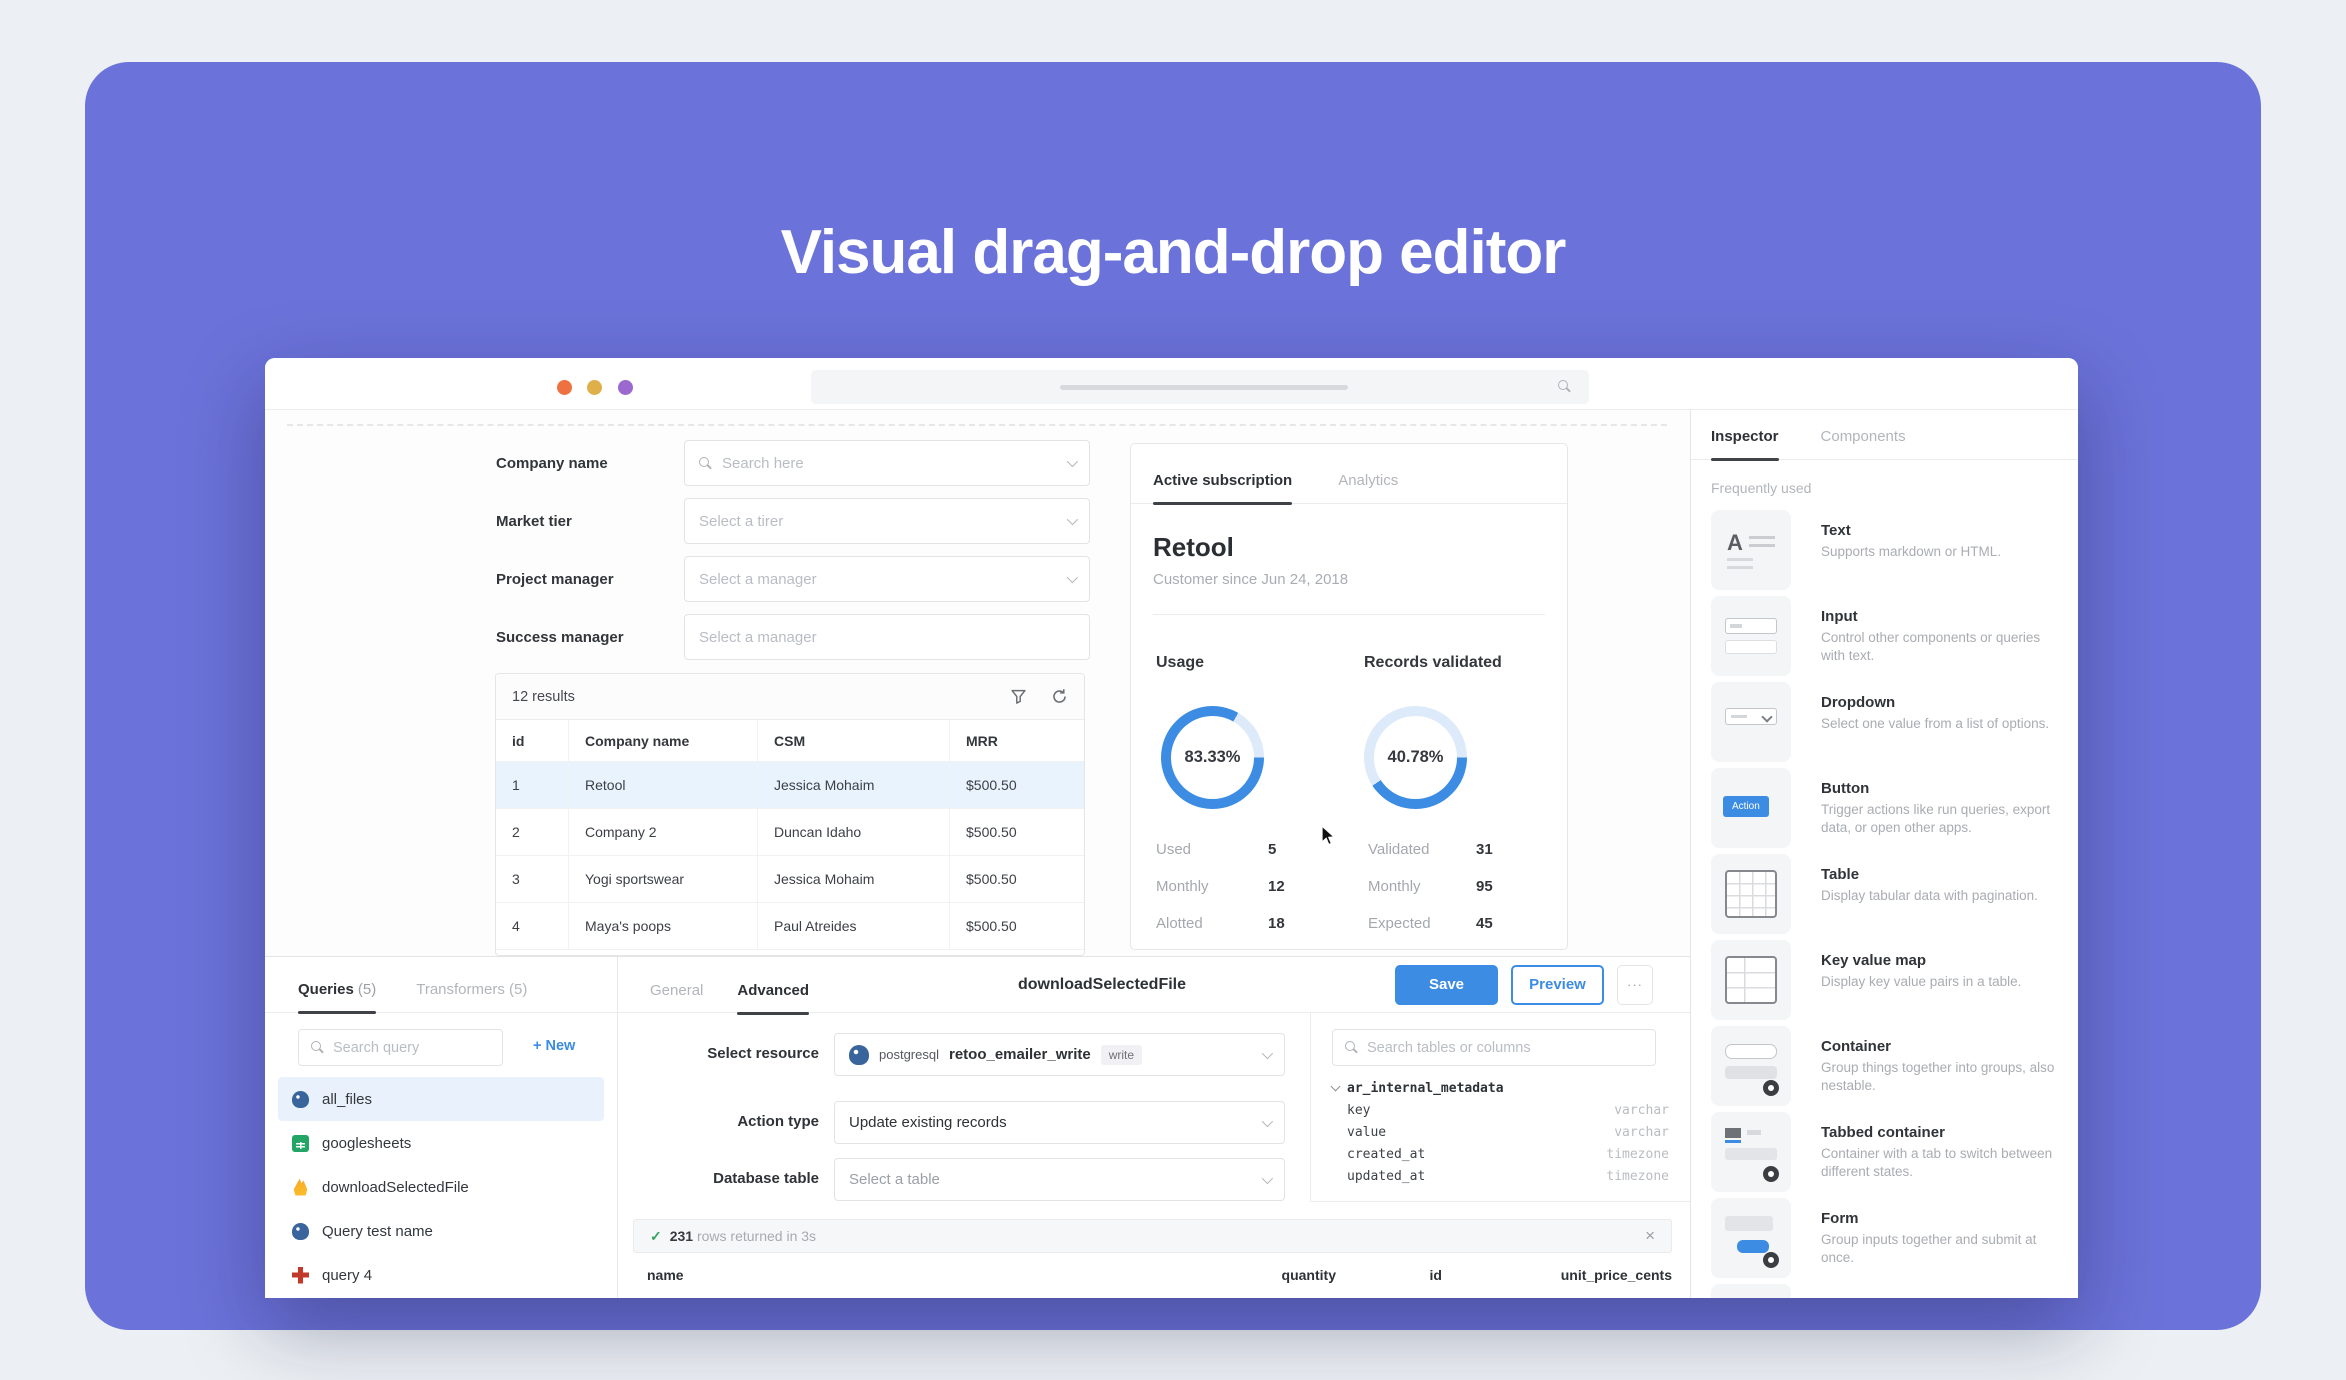  What do you see at coordinates (1059, 1179) in the screenshot?
I see `database-table-select: Select a table` at bounding box center [1059, 1179].